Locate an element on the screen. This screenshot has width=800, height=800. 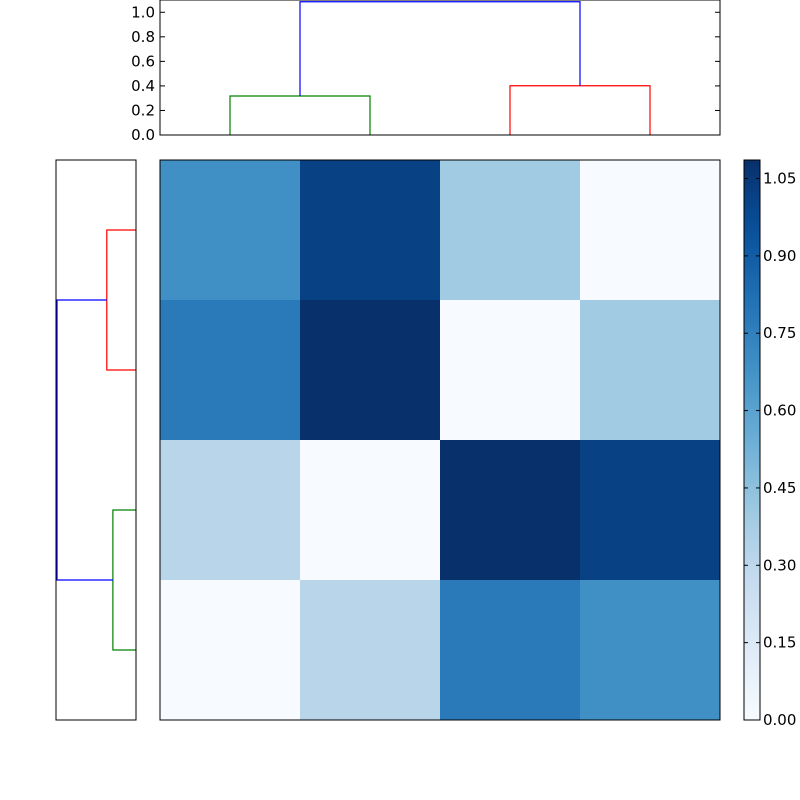
heatmap-cell-r0-c0 is located at coordinates (230, 230).